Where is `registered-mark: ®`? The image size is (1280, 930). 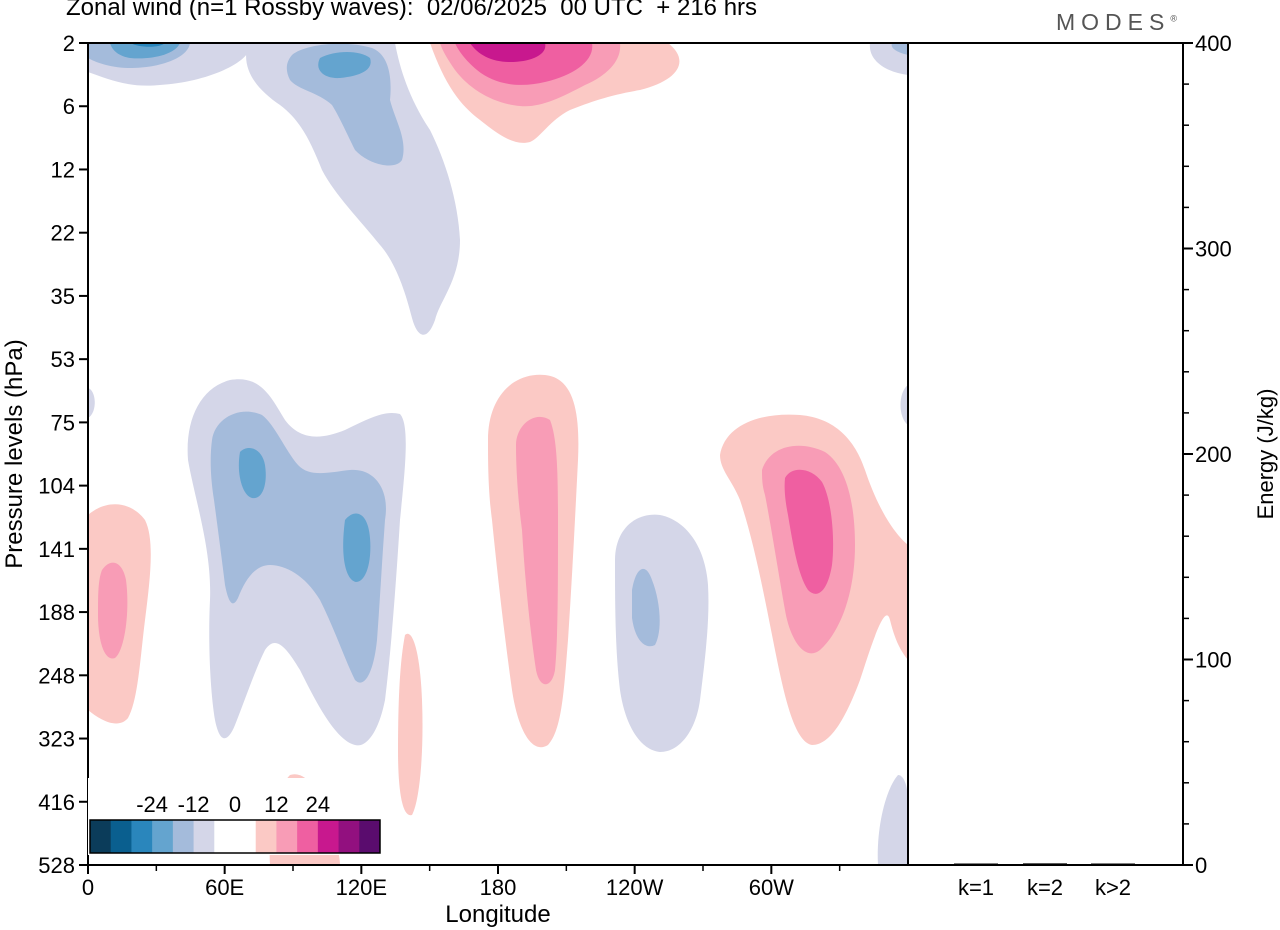 registered-mark: ® is located at coordinates (1173, 18).